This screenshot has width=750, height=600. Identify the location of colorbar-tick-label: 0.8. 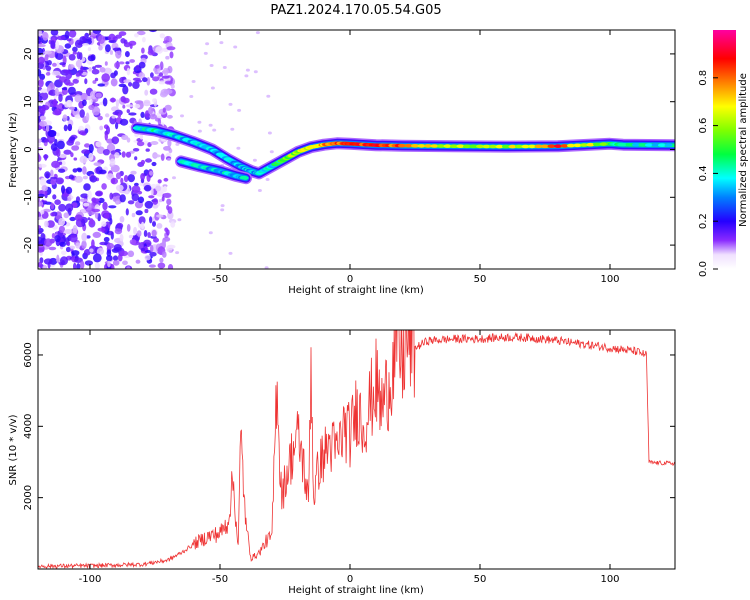
(703, 78).